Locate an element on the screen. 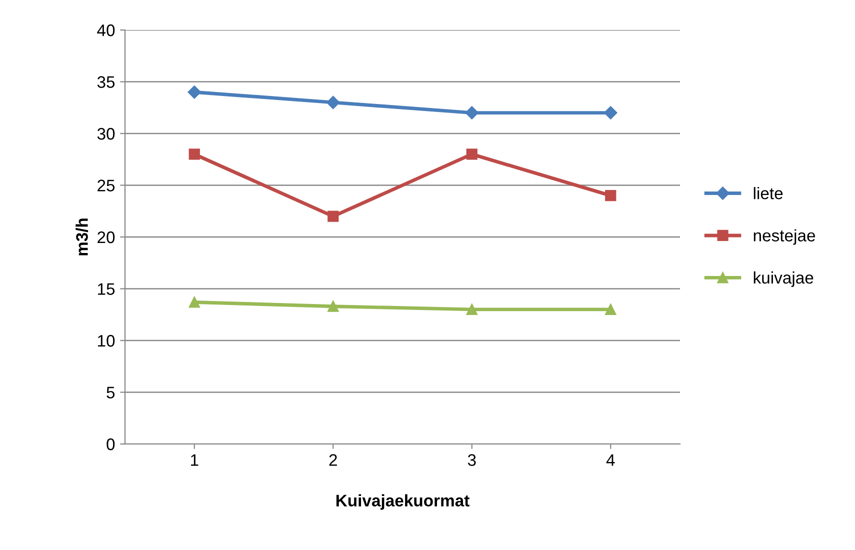 This screenshot has width=855, height=550. y-tick-label: 40 is located at coordinates (106, 30).